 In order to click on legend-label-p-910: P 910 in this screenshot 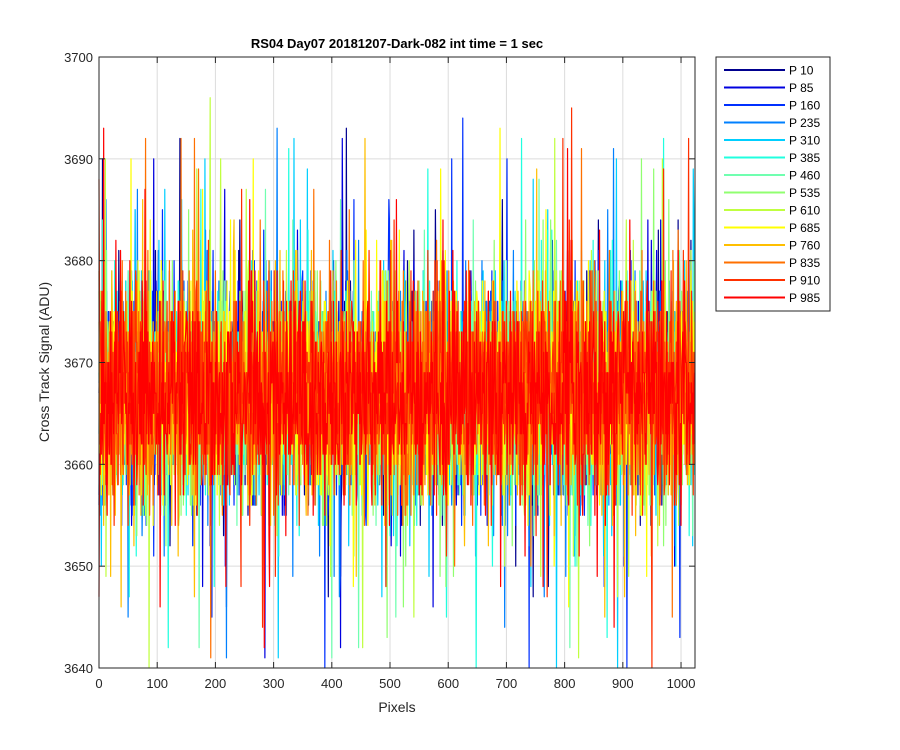, I will do `click(804, 281)`.